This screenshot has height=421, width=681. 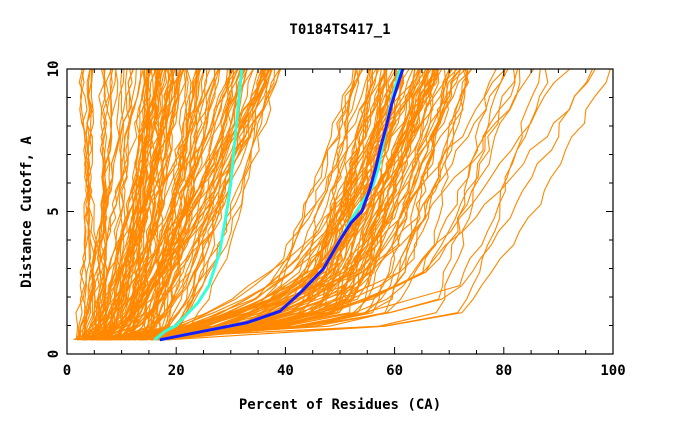 What do you see at coordinates (27, 212) in the screenshot?
I see `y-axis-label: Distance Cutoff, A` at bounding box center [27, 212].